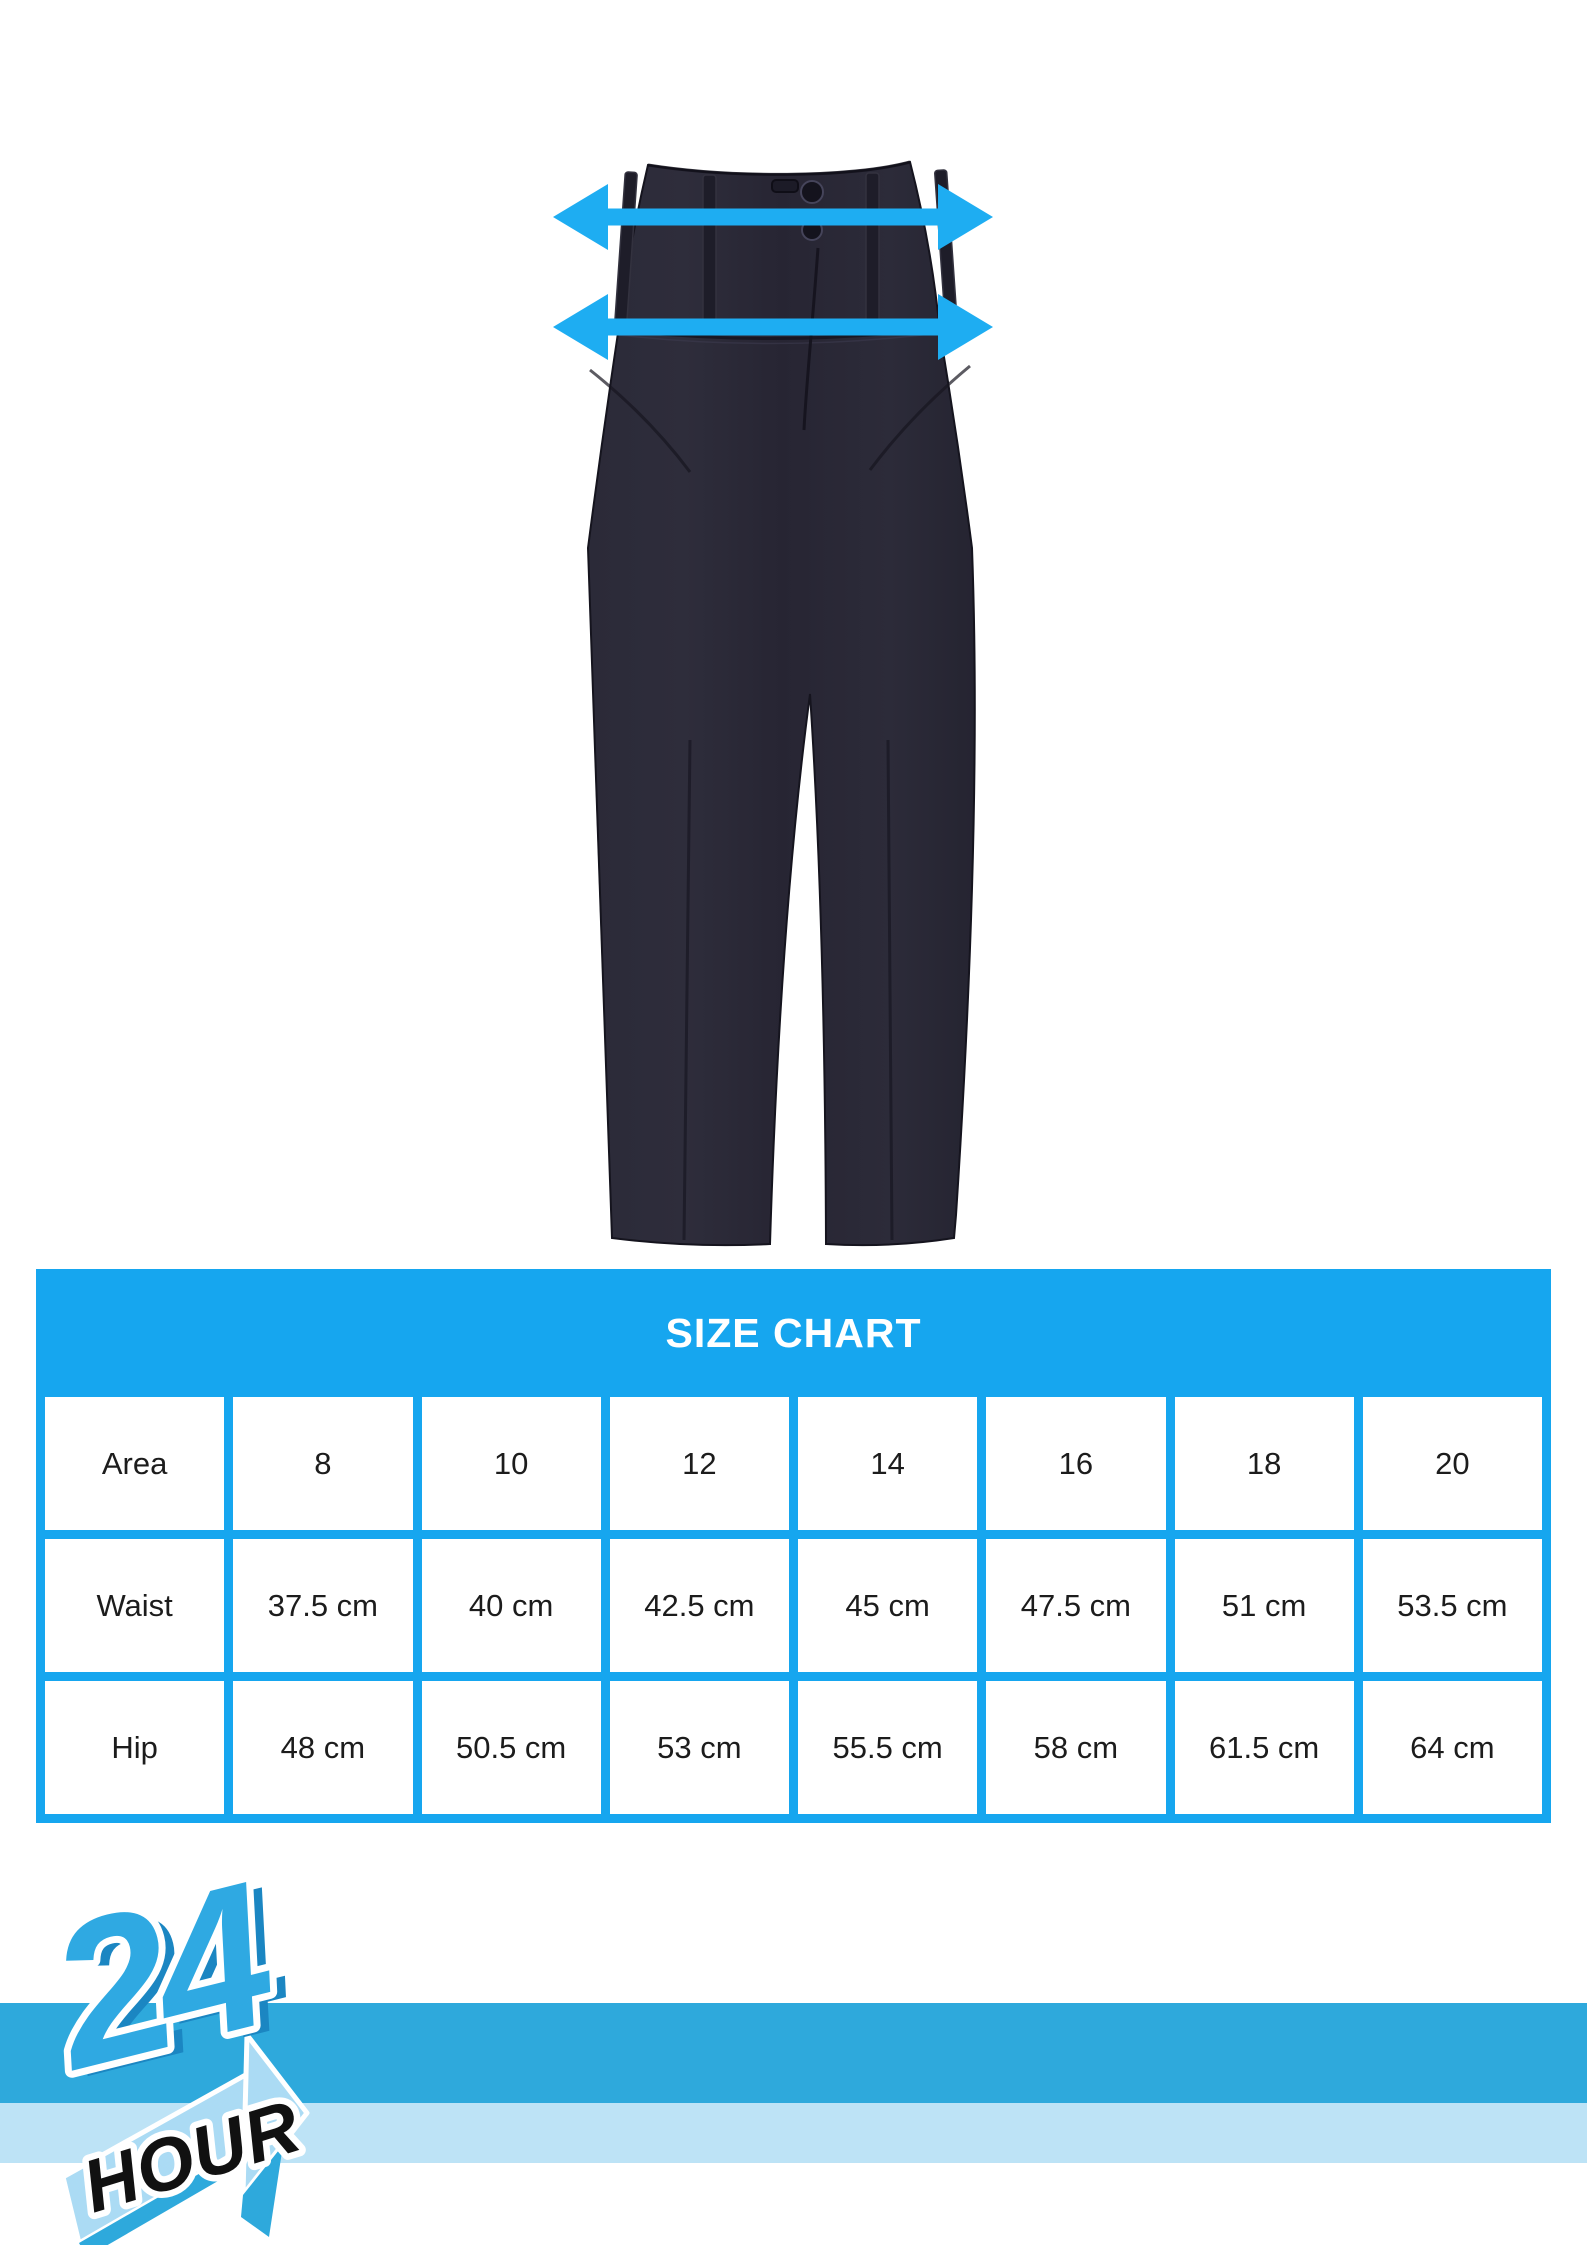 The width and height of the screenshot is (1587, 2245). What do you see at coordinates (773, 327) in the screenshot?
I see `hip-measure-arrow-icon` at bounding box center [773, 327].